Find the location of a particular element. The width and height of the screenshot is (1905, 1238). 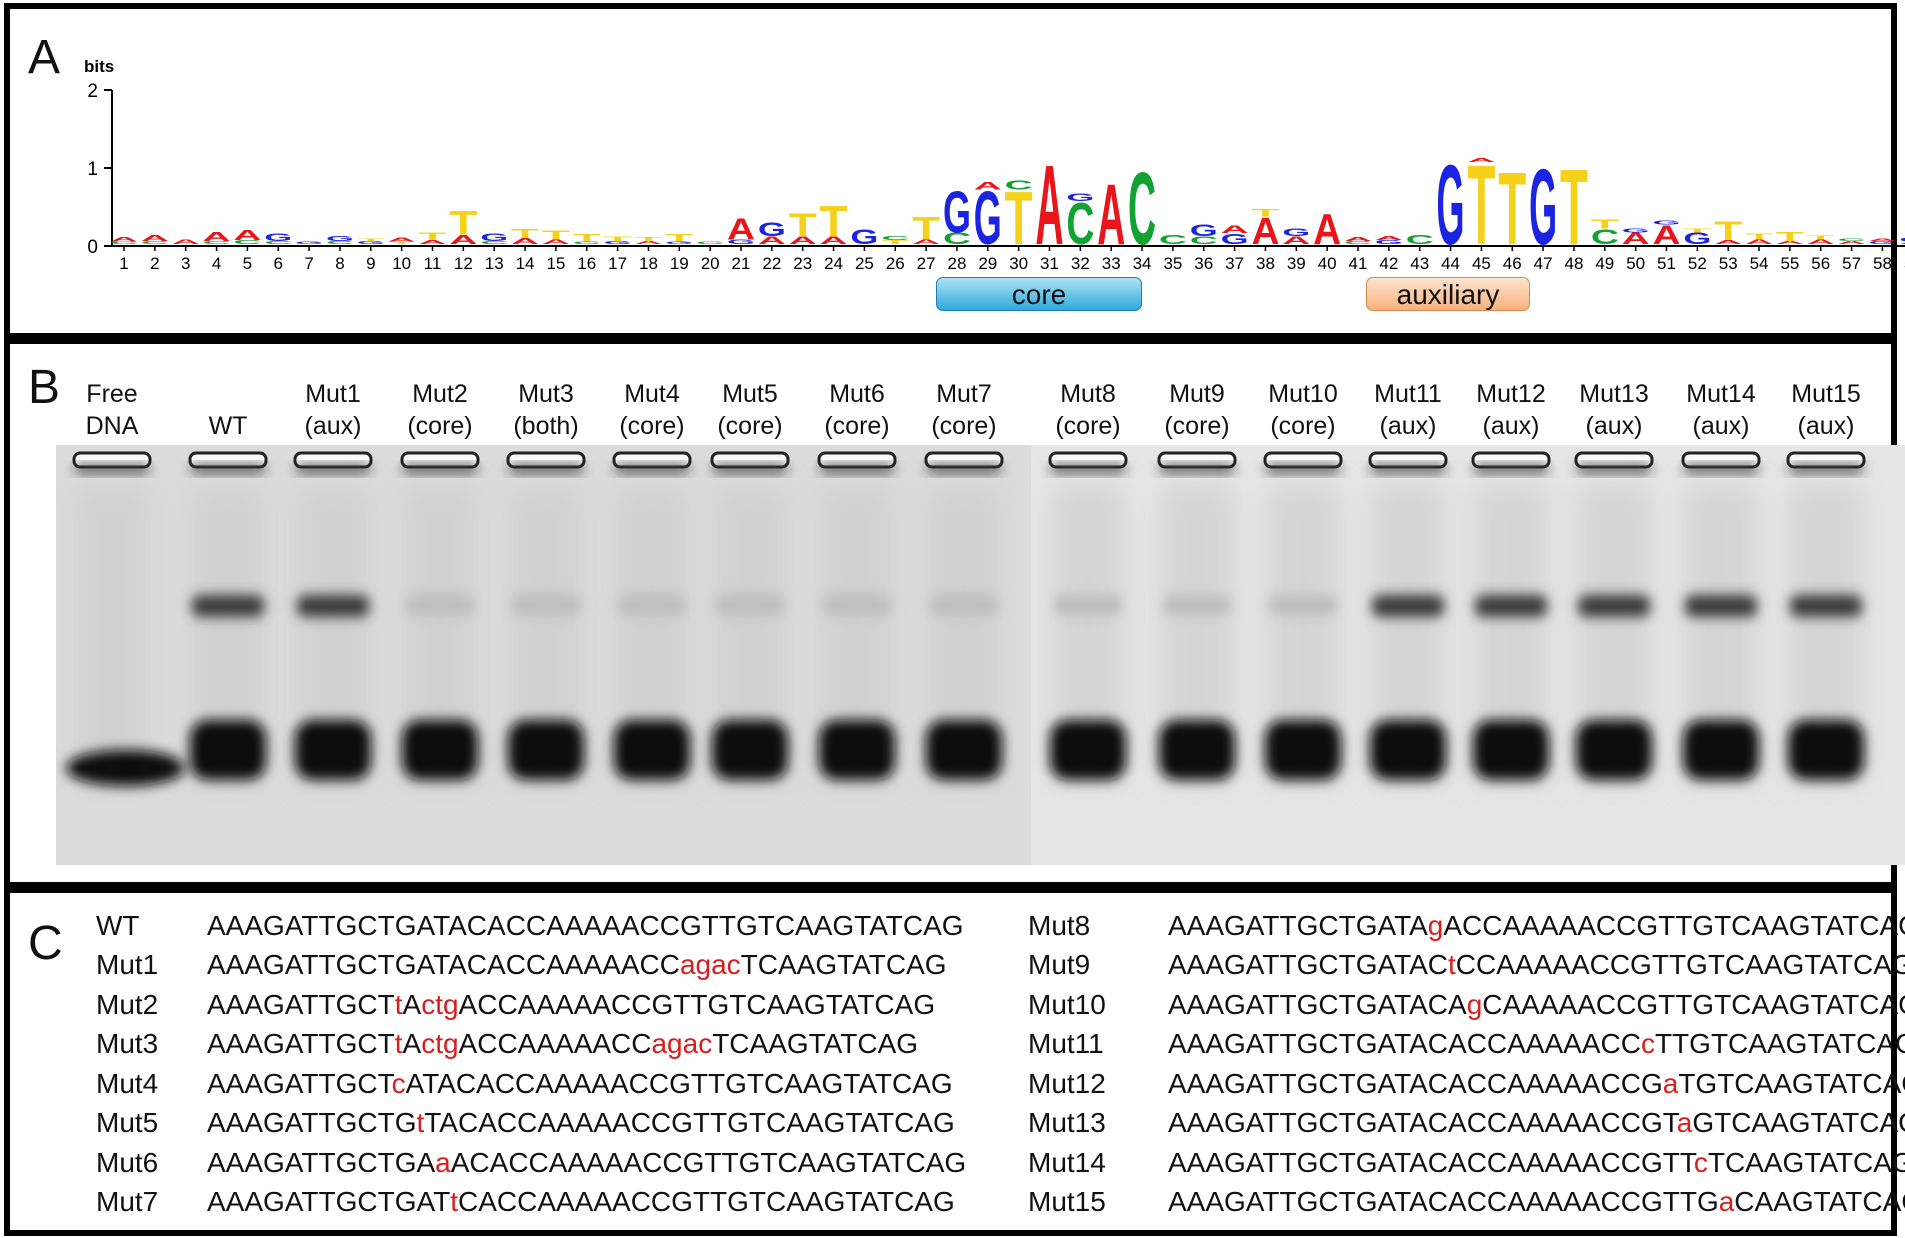

sequence-segment: GTCAAGTATCAG is located at coordinates (1798, 1122).